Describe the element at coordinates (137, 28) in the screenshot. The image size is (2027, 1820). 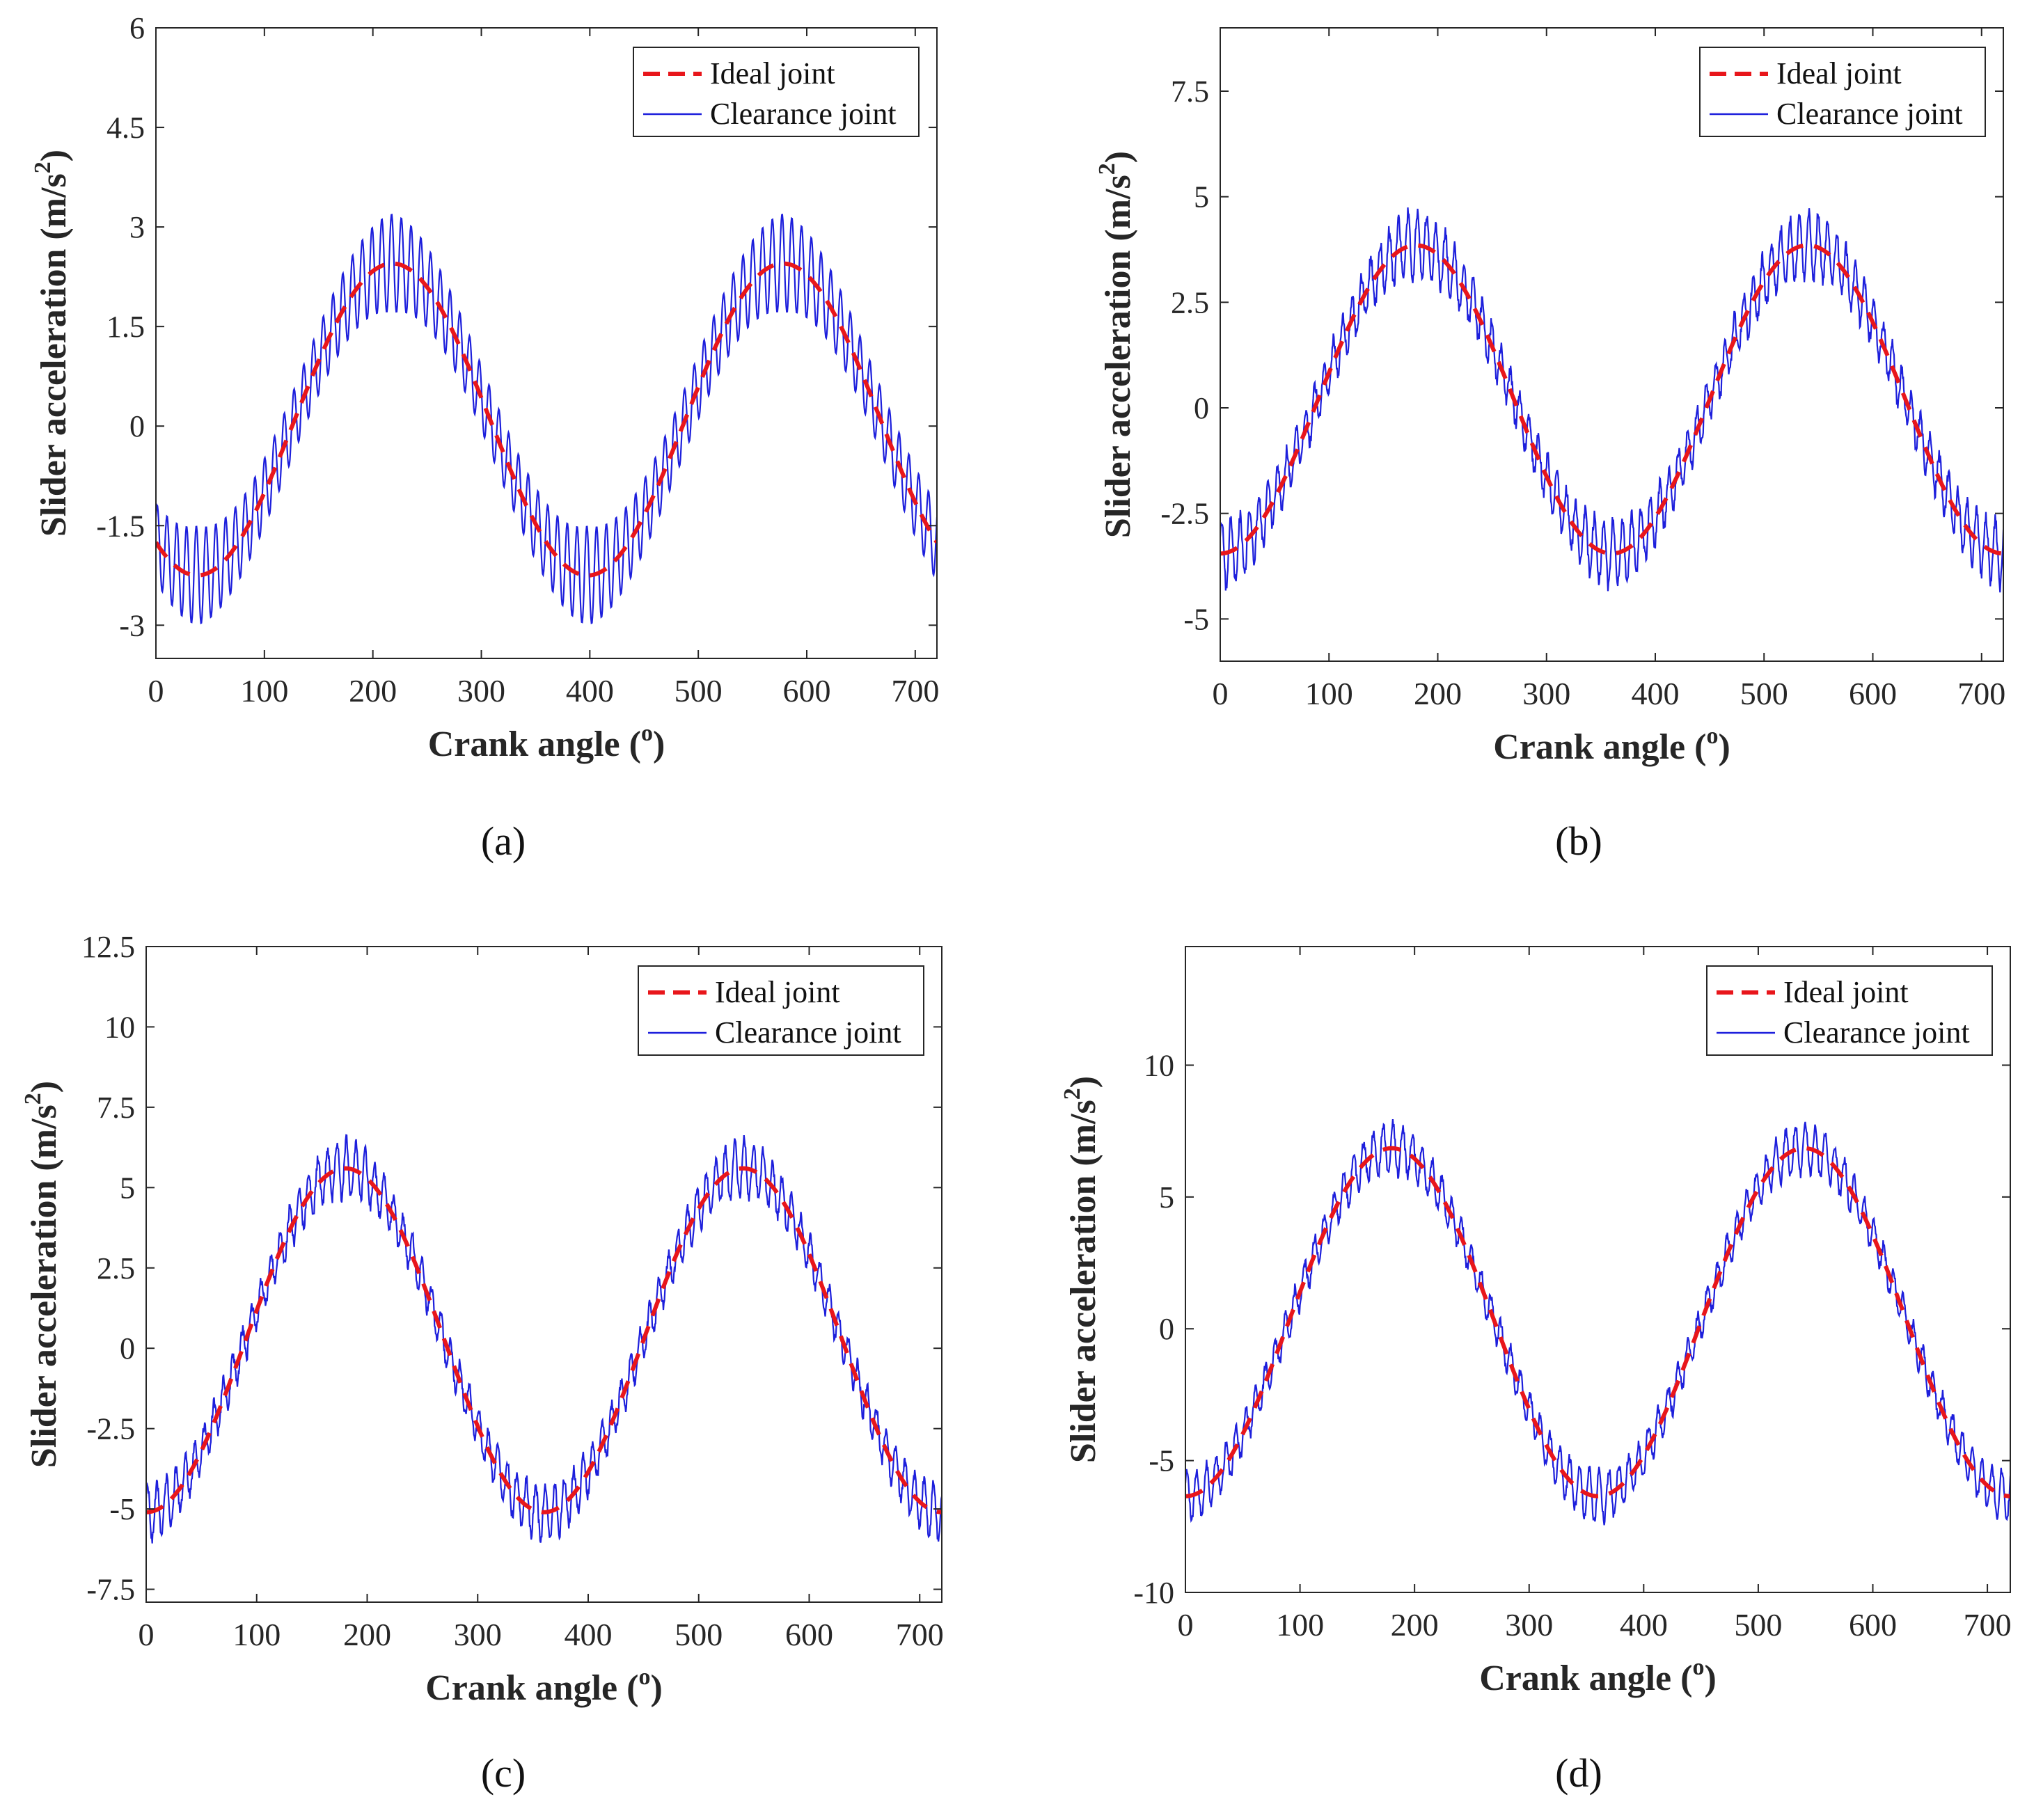
I see `y-tick-label: 6` at that location.